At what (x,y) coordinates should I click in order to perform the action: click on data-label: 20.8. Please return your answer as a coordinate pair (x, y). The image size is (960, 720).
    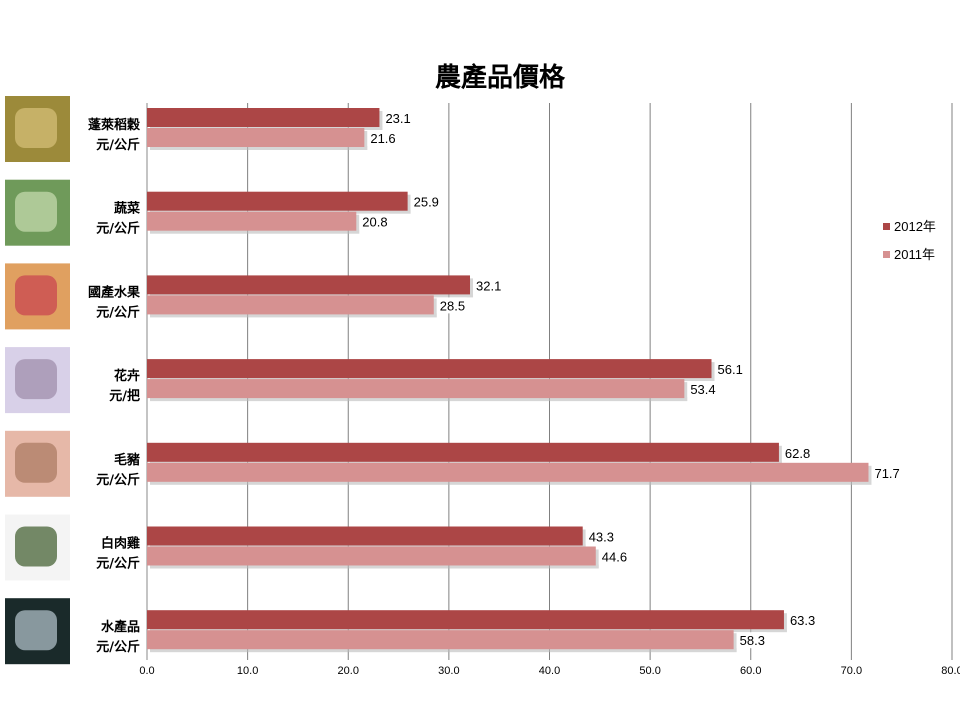
    Looking at the image, I should click on (374, 222).